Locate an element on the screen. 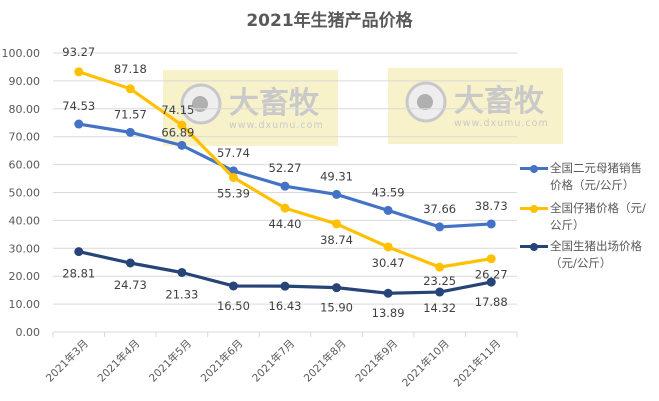  y-tick-label: 100.00 is located at coordinates (21, 53).